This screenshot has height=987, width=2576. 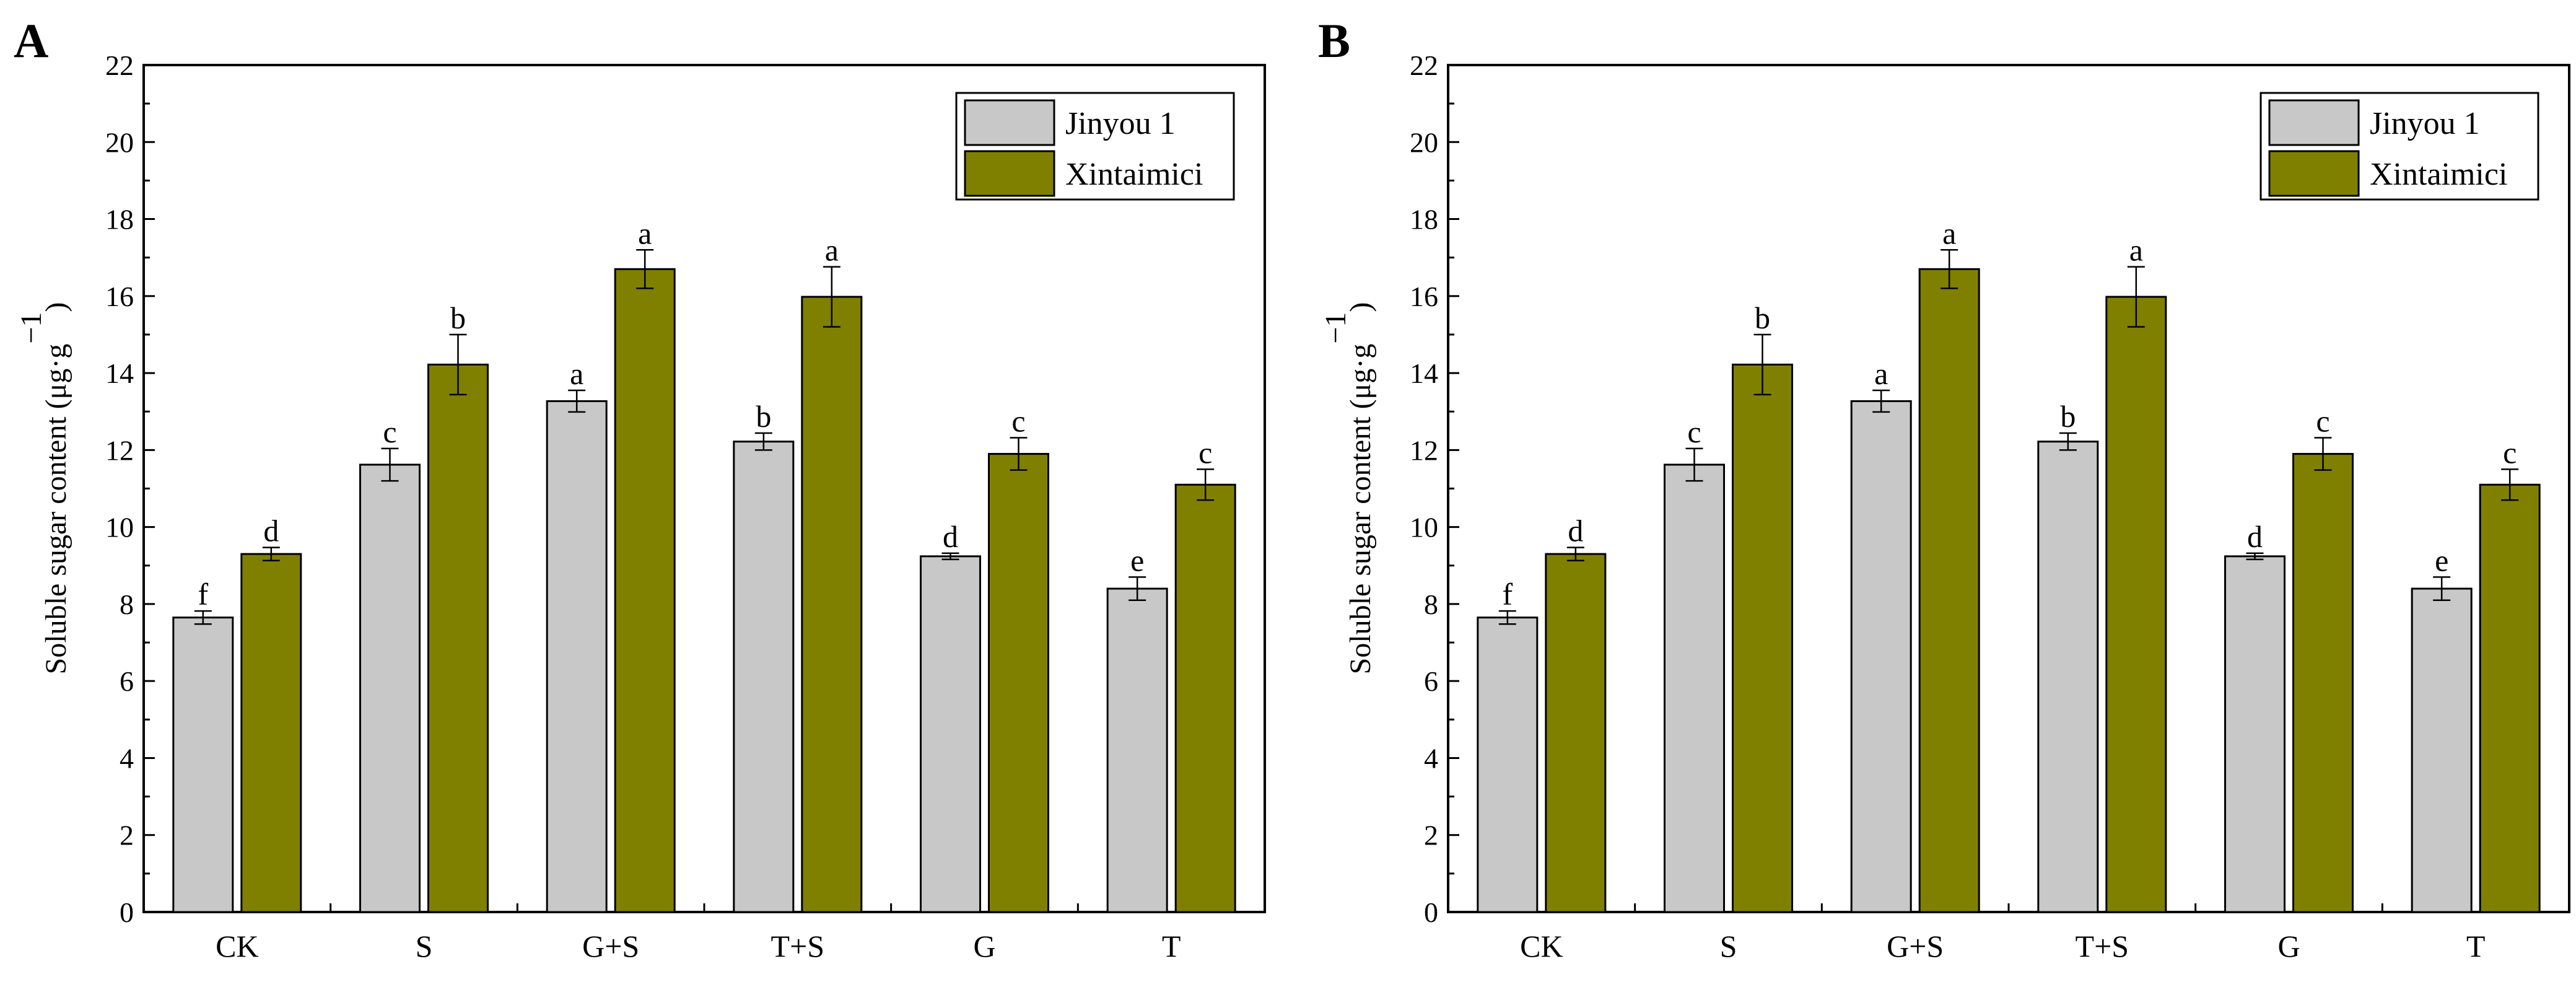 I want to click on panel-letter-b: B, so click(x=1334, y=41).